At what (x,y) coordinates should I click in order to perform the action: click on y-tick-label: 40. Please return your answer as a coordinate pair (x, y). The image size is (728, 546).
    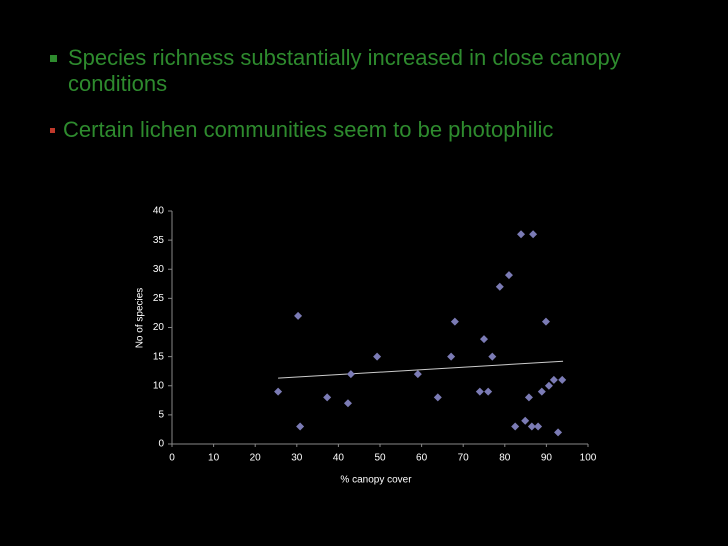
    Looking at the image, I should click on (159, 211).